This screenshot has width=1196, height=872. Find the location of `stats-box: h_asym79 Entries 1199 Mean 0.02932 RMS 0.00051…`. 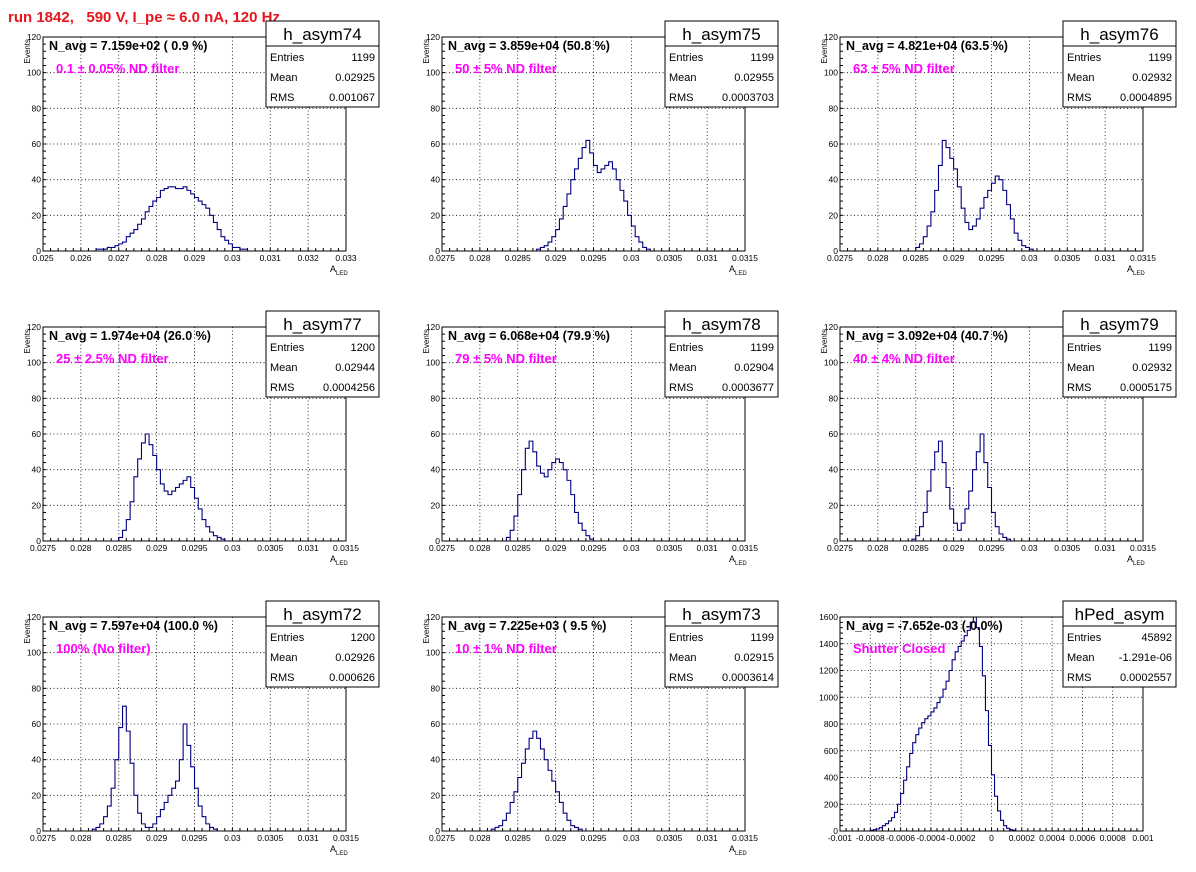

stats-box: h_asym79 Entries 1199 Mean 0.02932 RMS 0.00051… is located at coordinates (1119, 354).